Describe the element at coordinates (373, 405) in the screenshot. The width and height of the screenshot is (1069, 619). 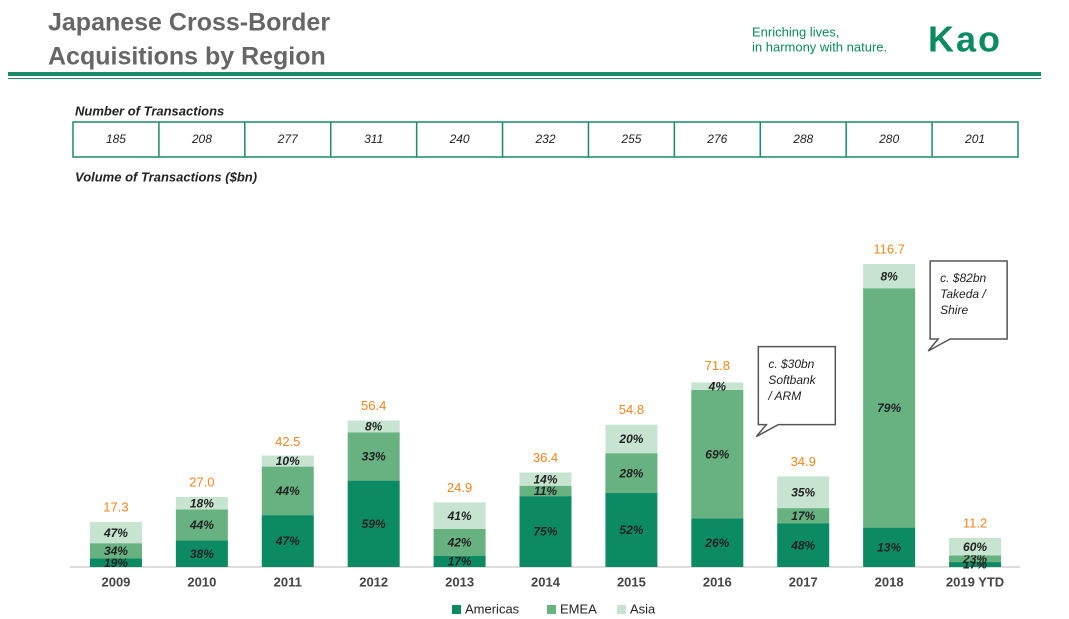
I see `total-label: 56.4` at that location.